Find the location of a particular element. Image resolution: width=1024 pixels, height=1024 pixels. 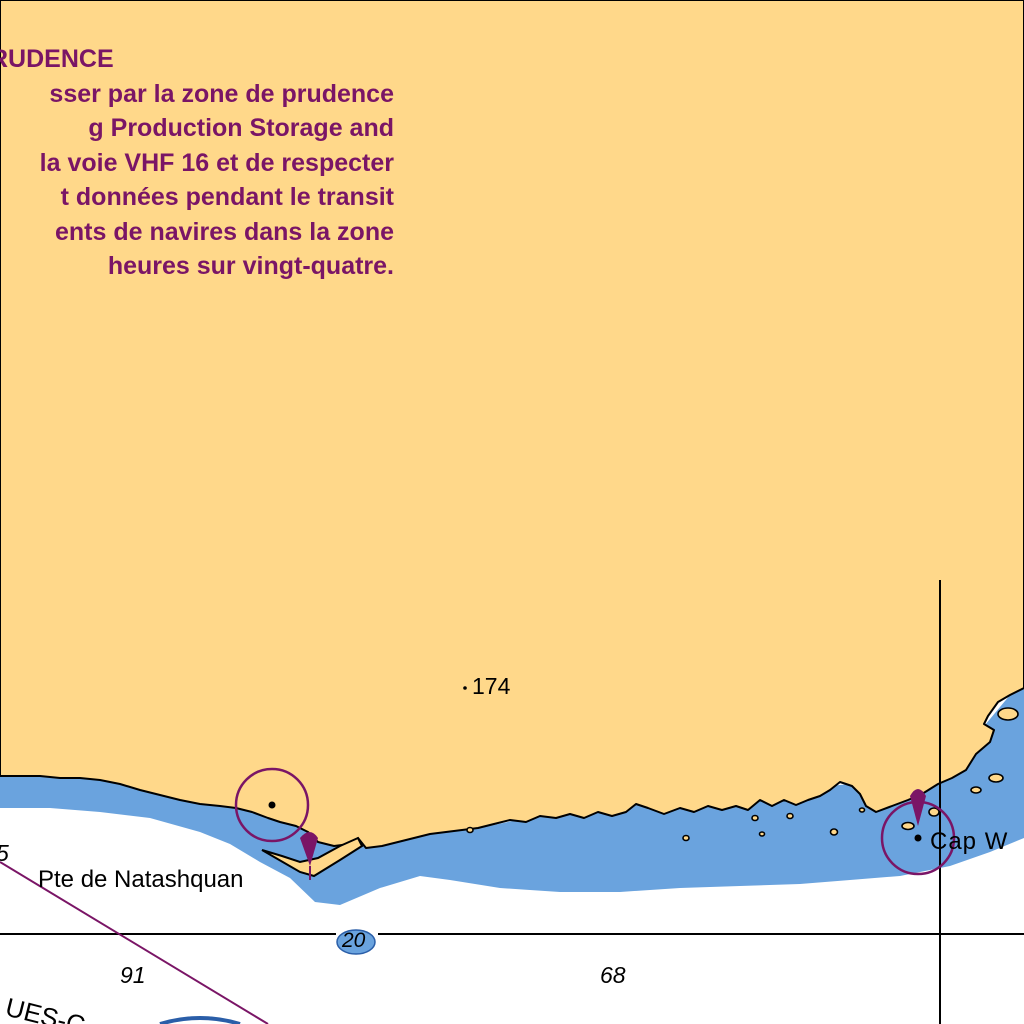

spot-height-dot is located at coordinates (465, 688).